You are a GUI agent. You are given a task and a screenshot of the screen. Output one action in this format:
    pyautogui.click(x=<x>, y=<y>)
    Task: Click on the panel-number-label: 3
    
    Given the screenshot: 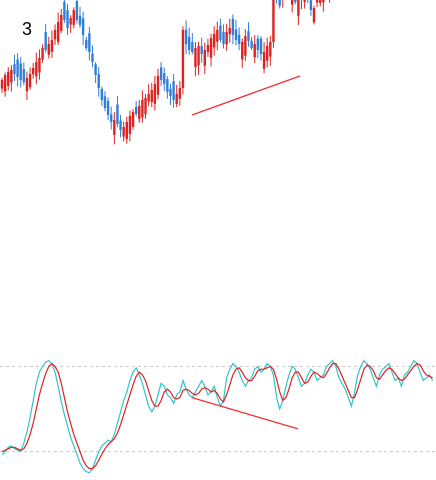 What is the action you would take?
    pyautogui.click(x=27, y=29)
    